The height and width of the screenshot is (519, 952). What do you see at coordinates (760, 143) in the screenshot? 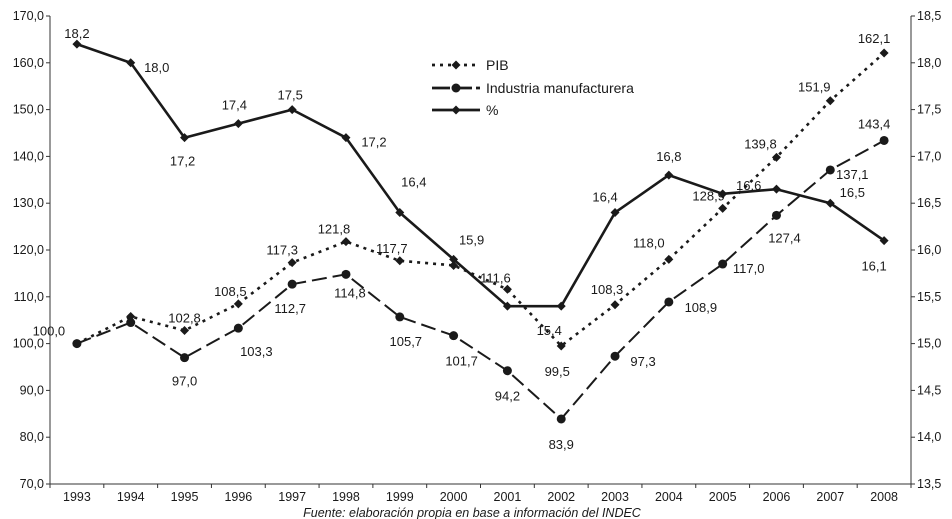
I see `data-label: 139,8` at bounding box center [760, 143].